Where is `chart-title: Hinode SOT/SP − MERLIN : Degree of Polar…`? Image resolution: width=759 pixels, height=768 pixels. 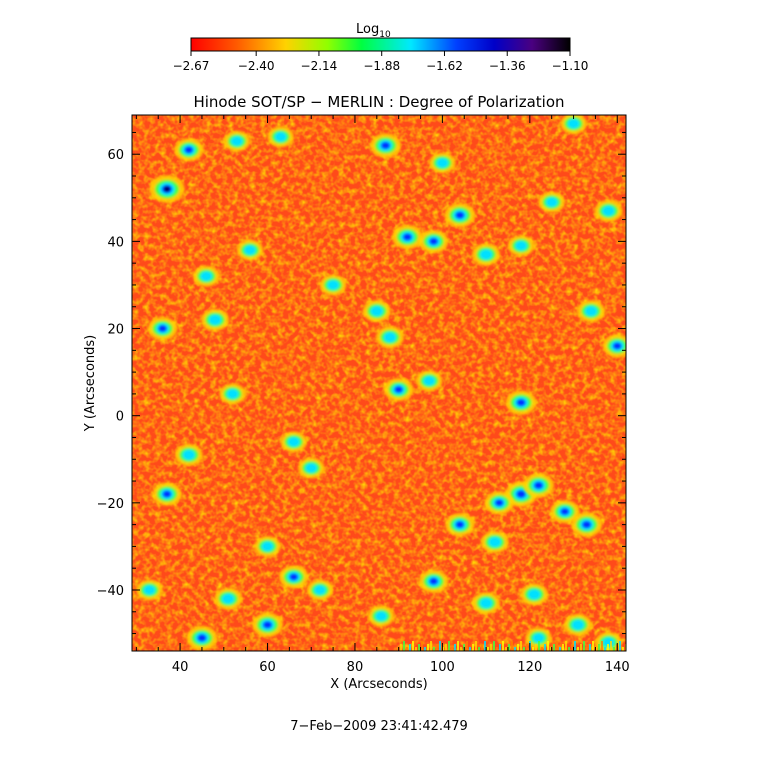
chart-title: Hinode SOT/SP − MERLIN : Degree of Polar… is located at coordinates (378, 102).